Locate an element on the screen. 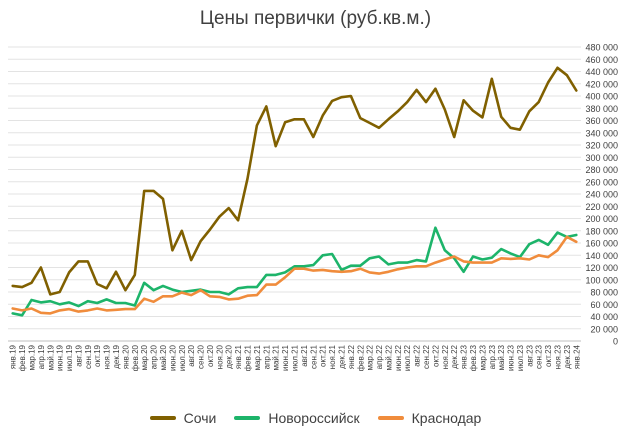  x-tick-label: окт.19 is located at coordinates (97, 355).